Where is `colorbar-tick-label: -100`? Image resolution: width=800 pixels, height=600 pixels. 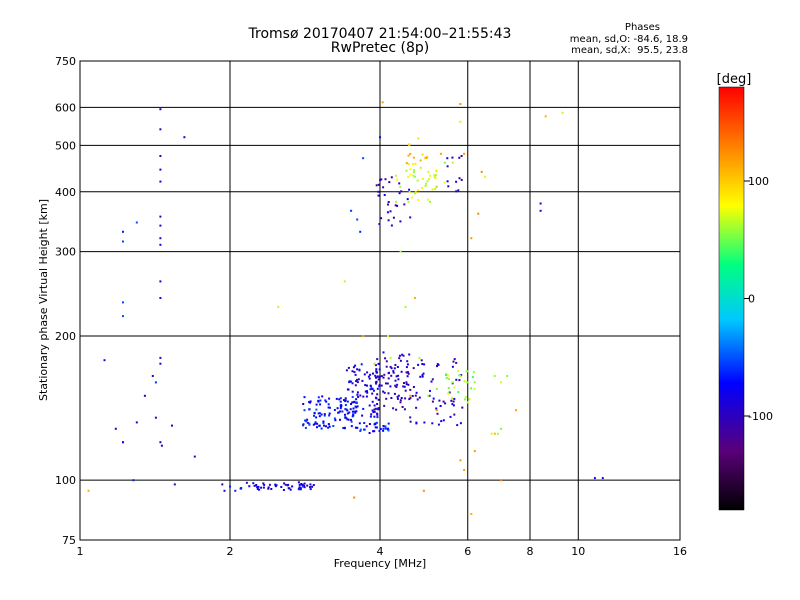
colorbar-tick-label: -100 is located at coordinates (760, 416).